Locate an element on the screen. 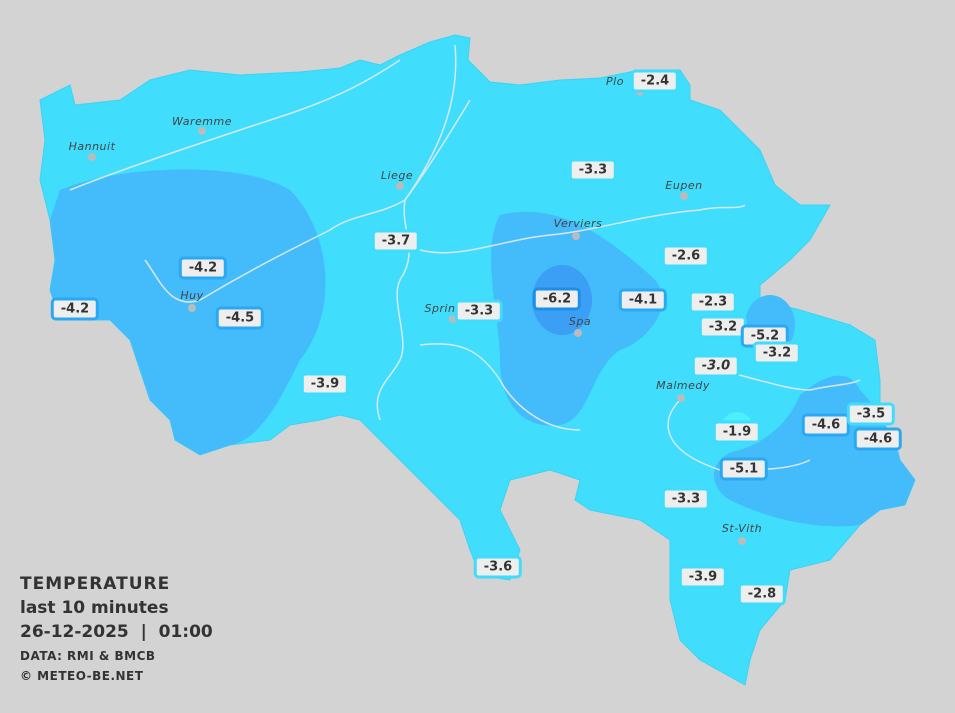 Image resolution: width=955 pixels, height=713 pixels. station-temperature-label: -2.8 is located at coordinates (762, 594).